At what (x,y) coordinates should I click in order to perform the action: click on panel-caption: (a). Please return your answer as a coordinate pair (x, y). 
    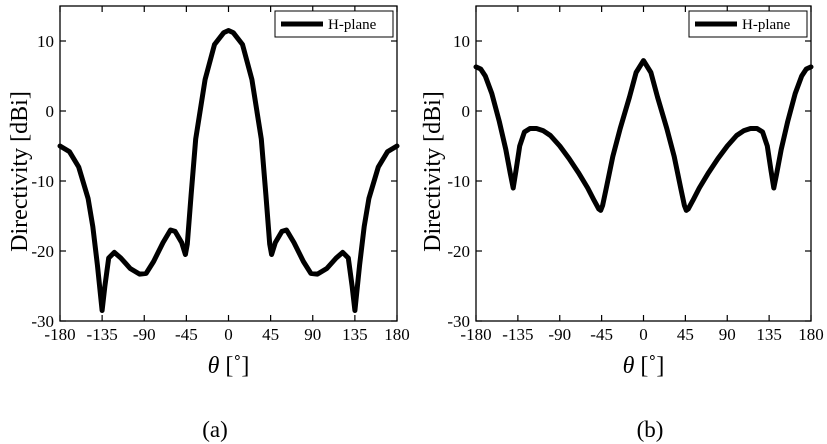
    Looking at the image, I should click on (215, 429).